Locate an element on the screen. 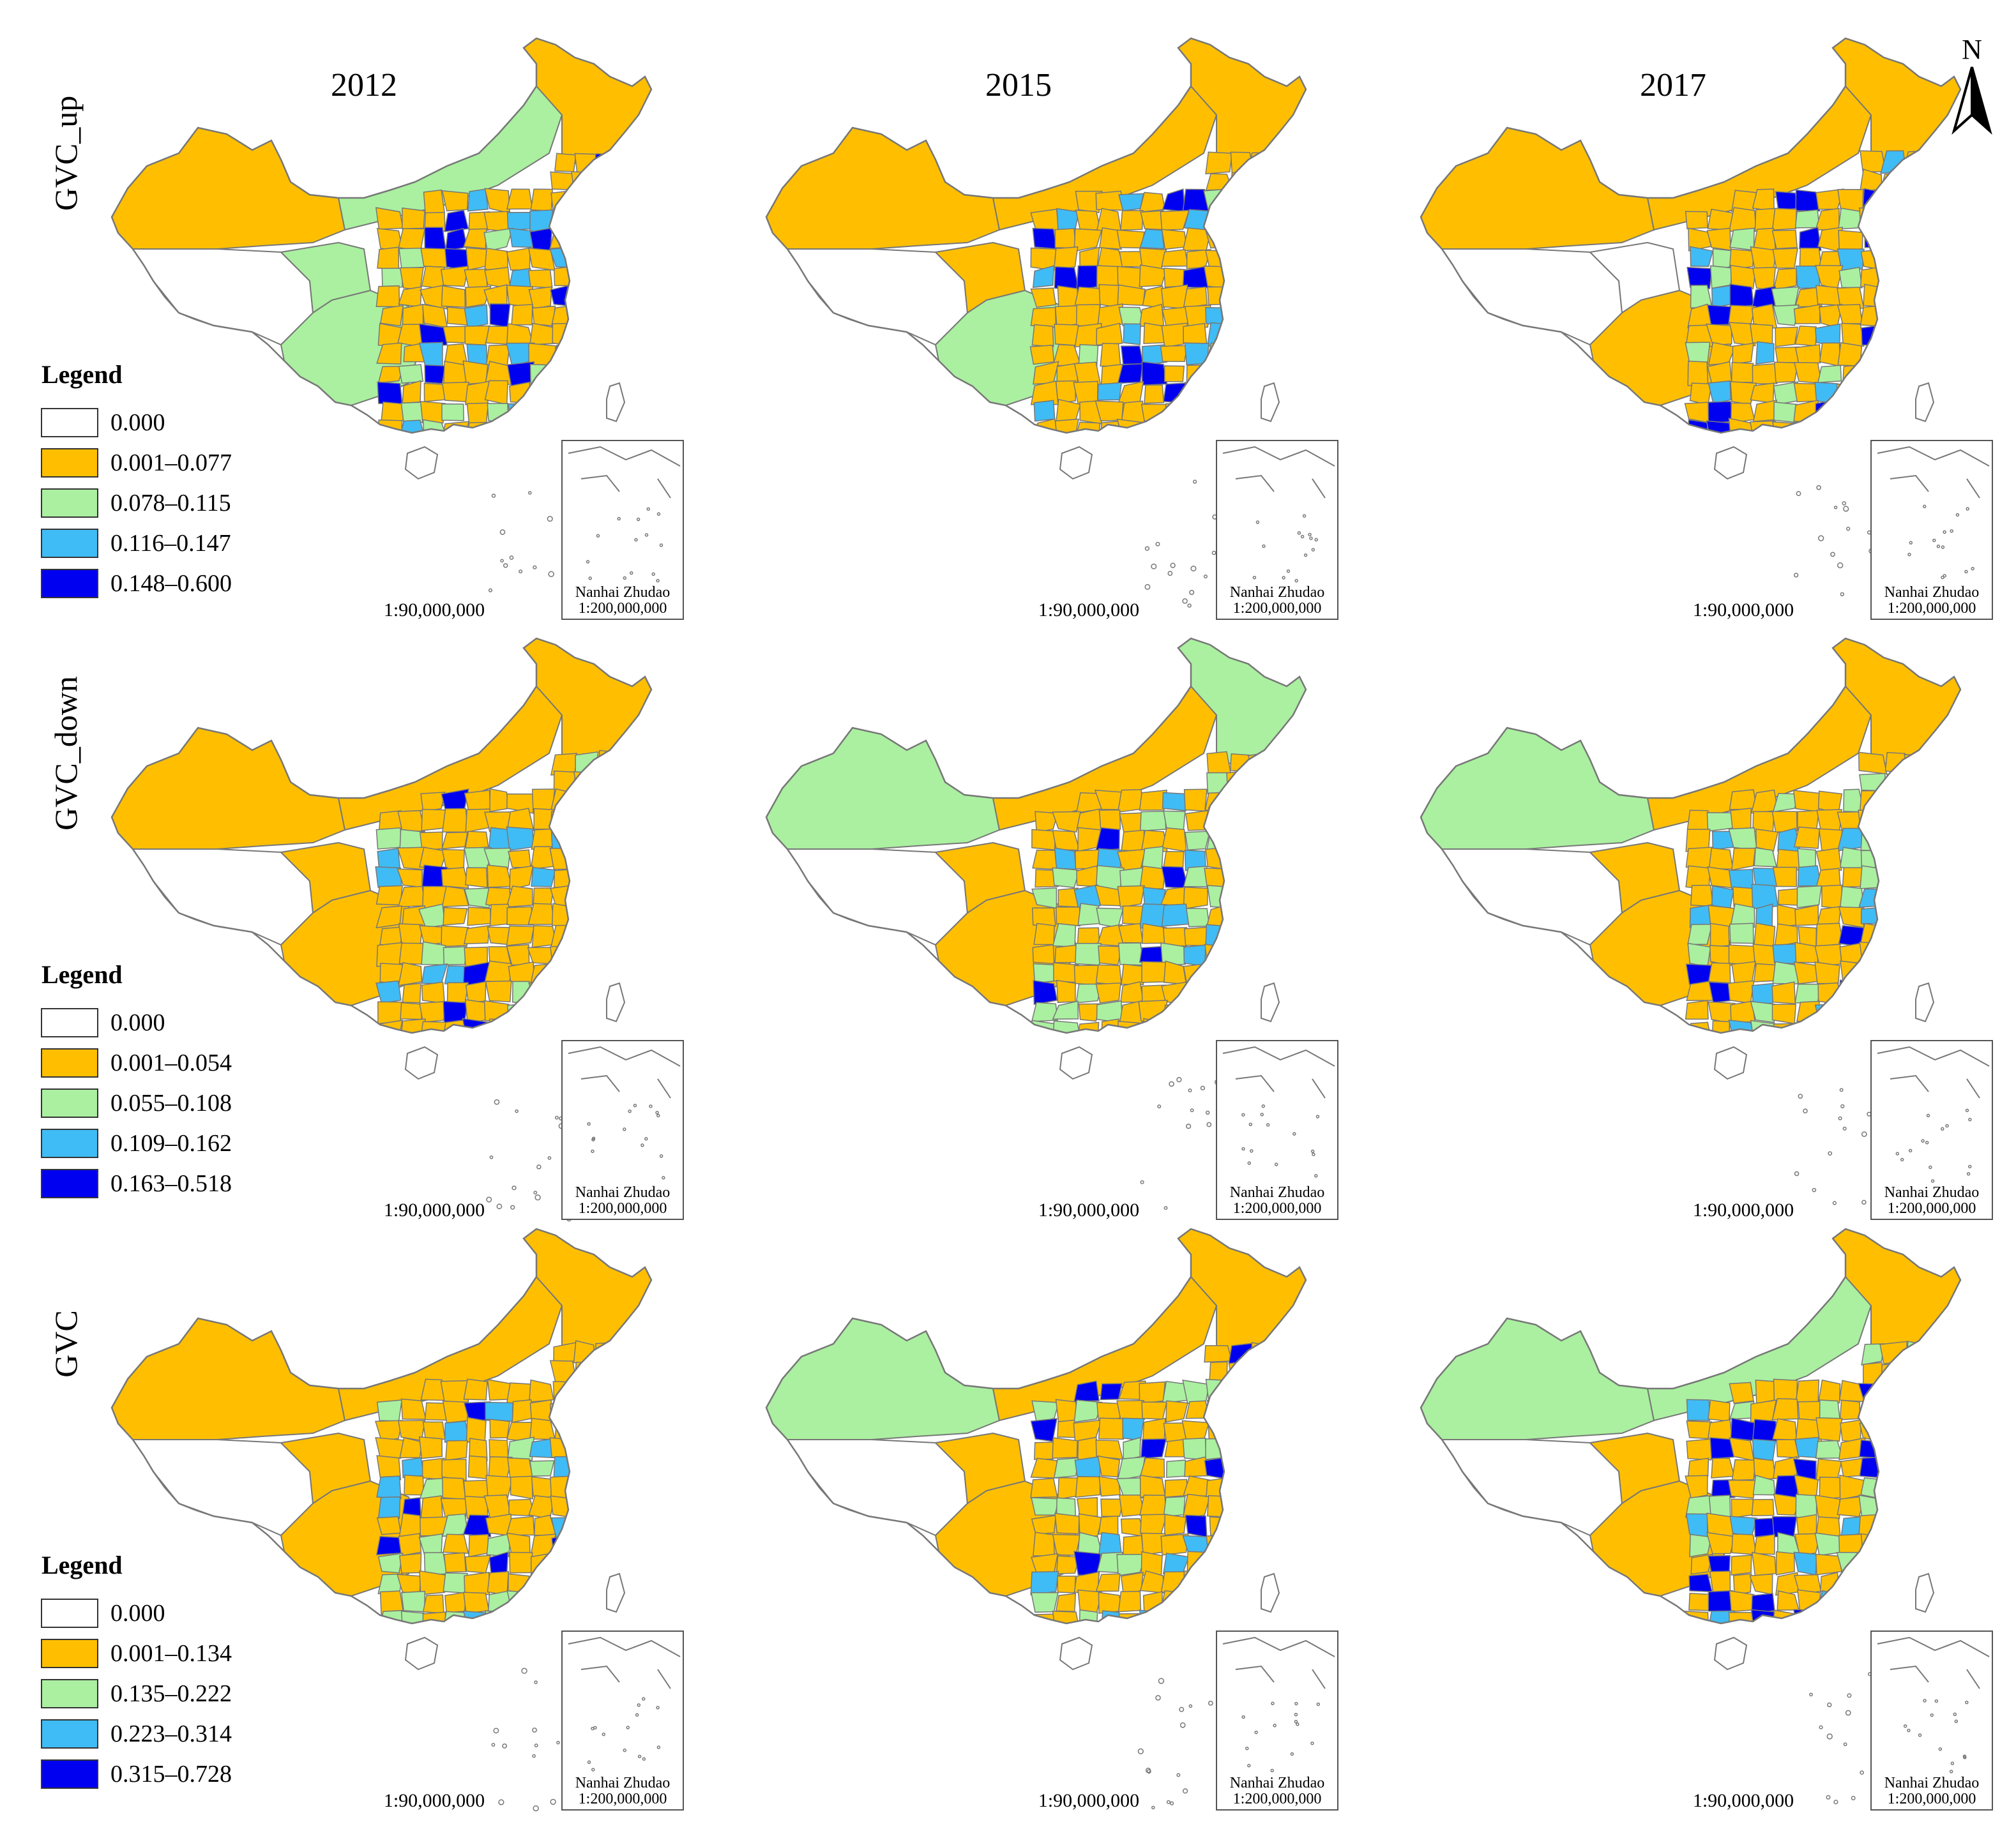 The width and height of the screenshot is (2016, 1845). inset-scale: 1:200,000,000 is located at coordinates (1277, 1799).